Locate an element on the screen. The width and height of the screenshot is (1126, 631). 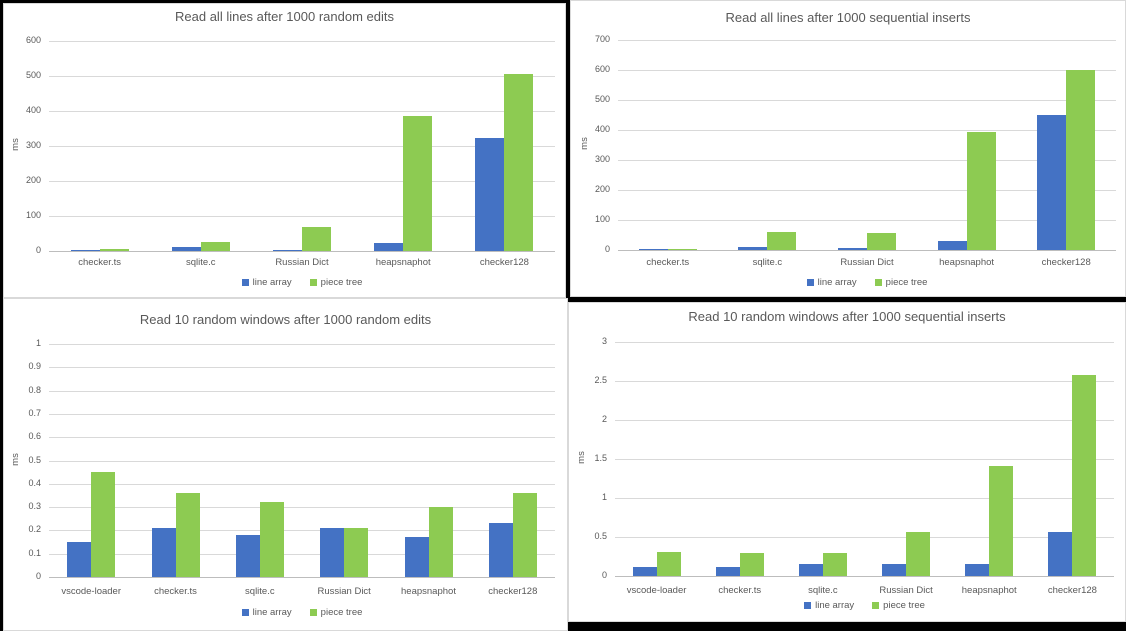
legend-item-line-array: line array is located at coordinates (266, 282).